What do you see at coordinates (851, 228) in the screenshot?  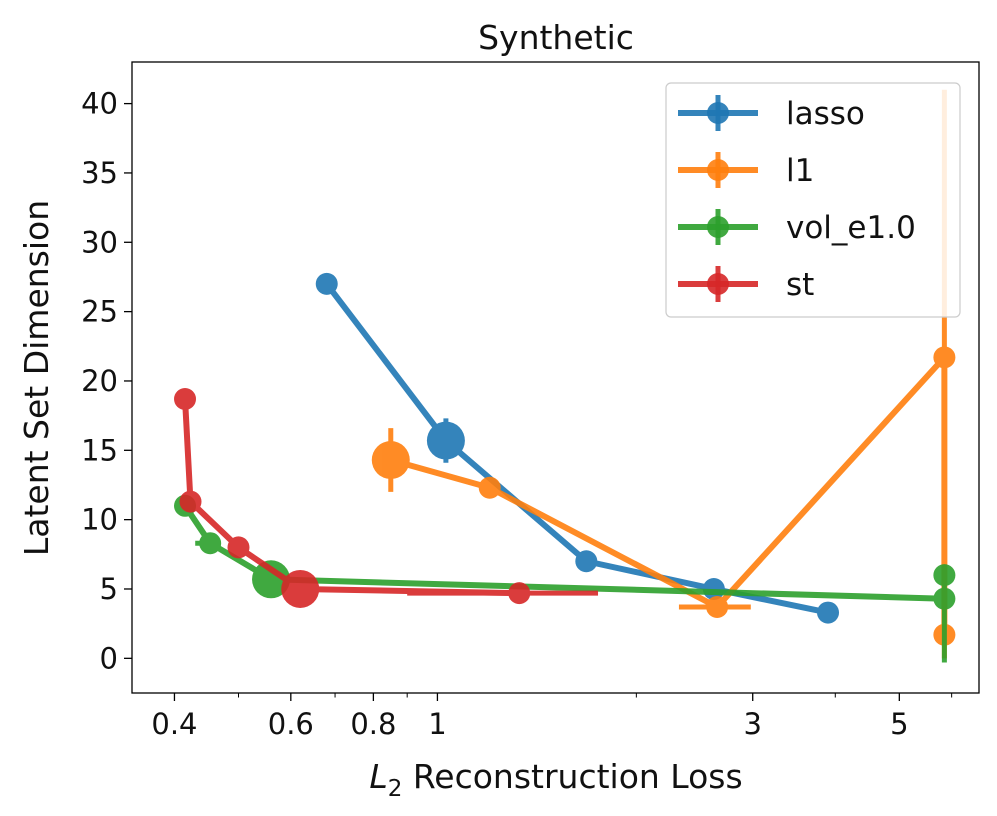 I see `legend-label: vol_e1.0` at bounding box center [851, 228].